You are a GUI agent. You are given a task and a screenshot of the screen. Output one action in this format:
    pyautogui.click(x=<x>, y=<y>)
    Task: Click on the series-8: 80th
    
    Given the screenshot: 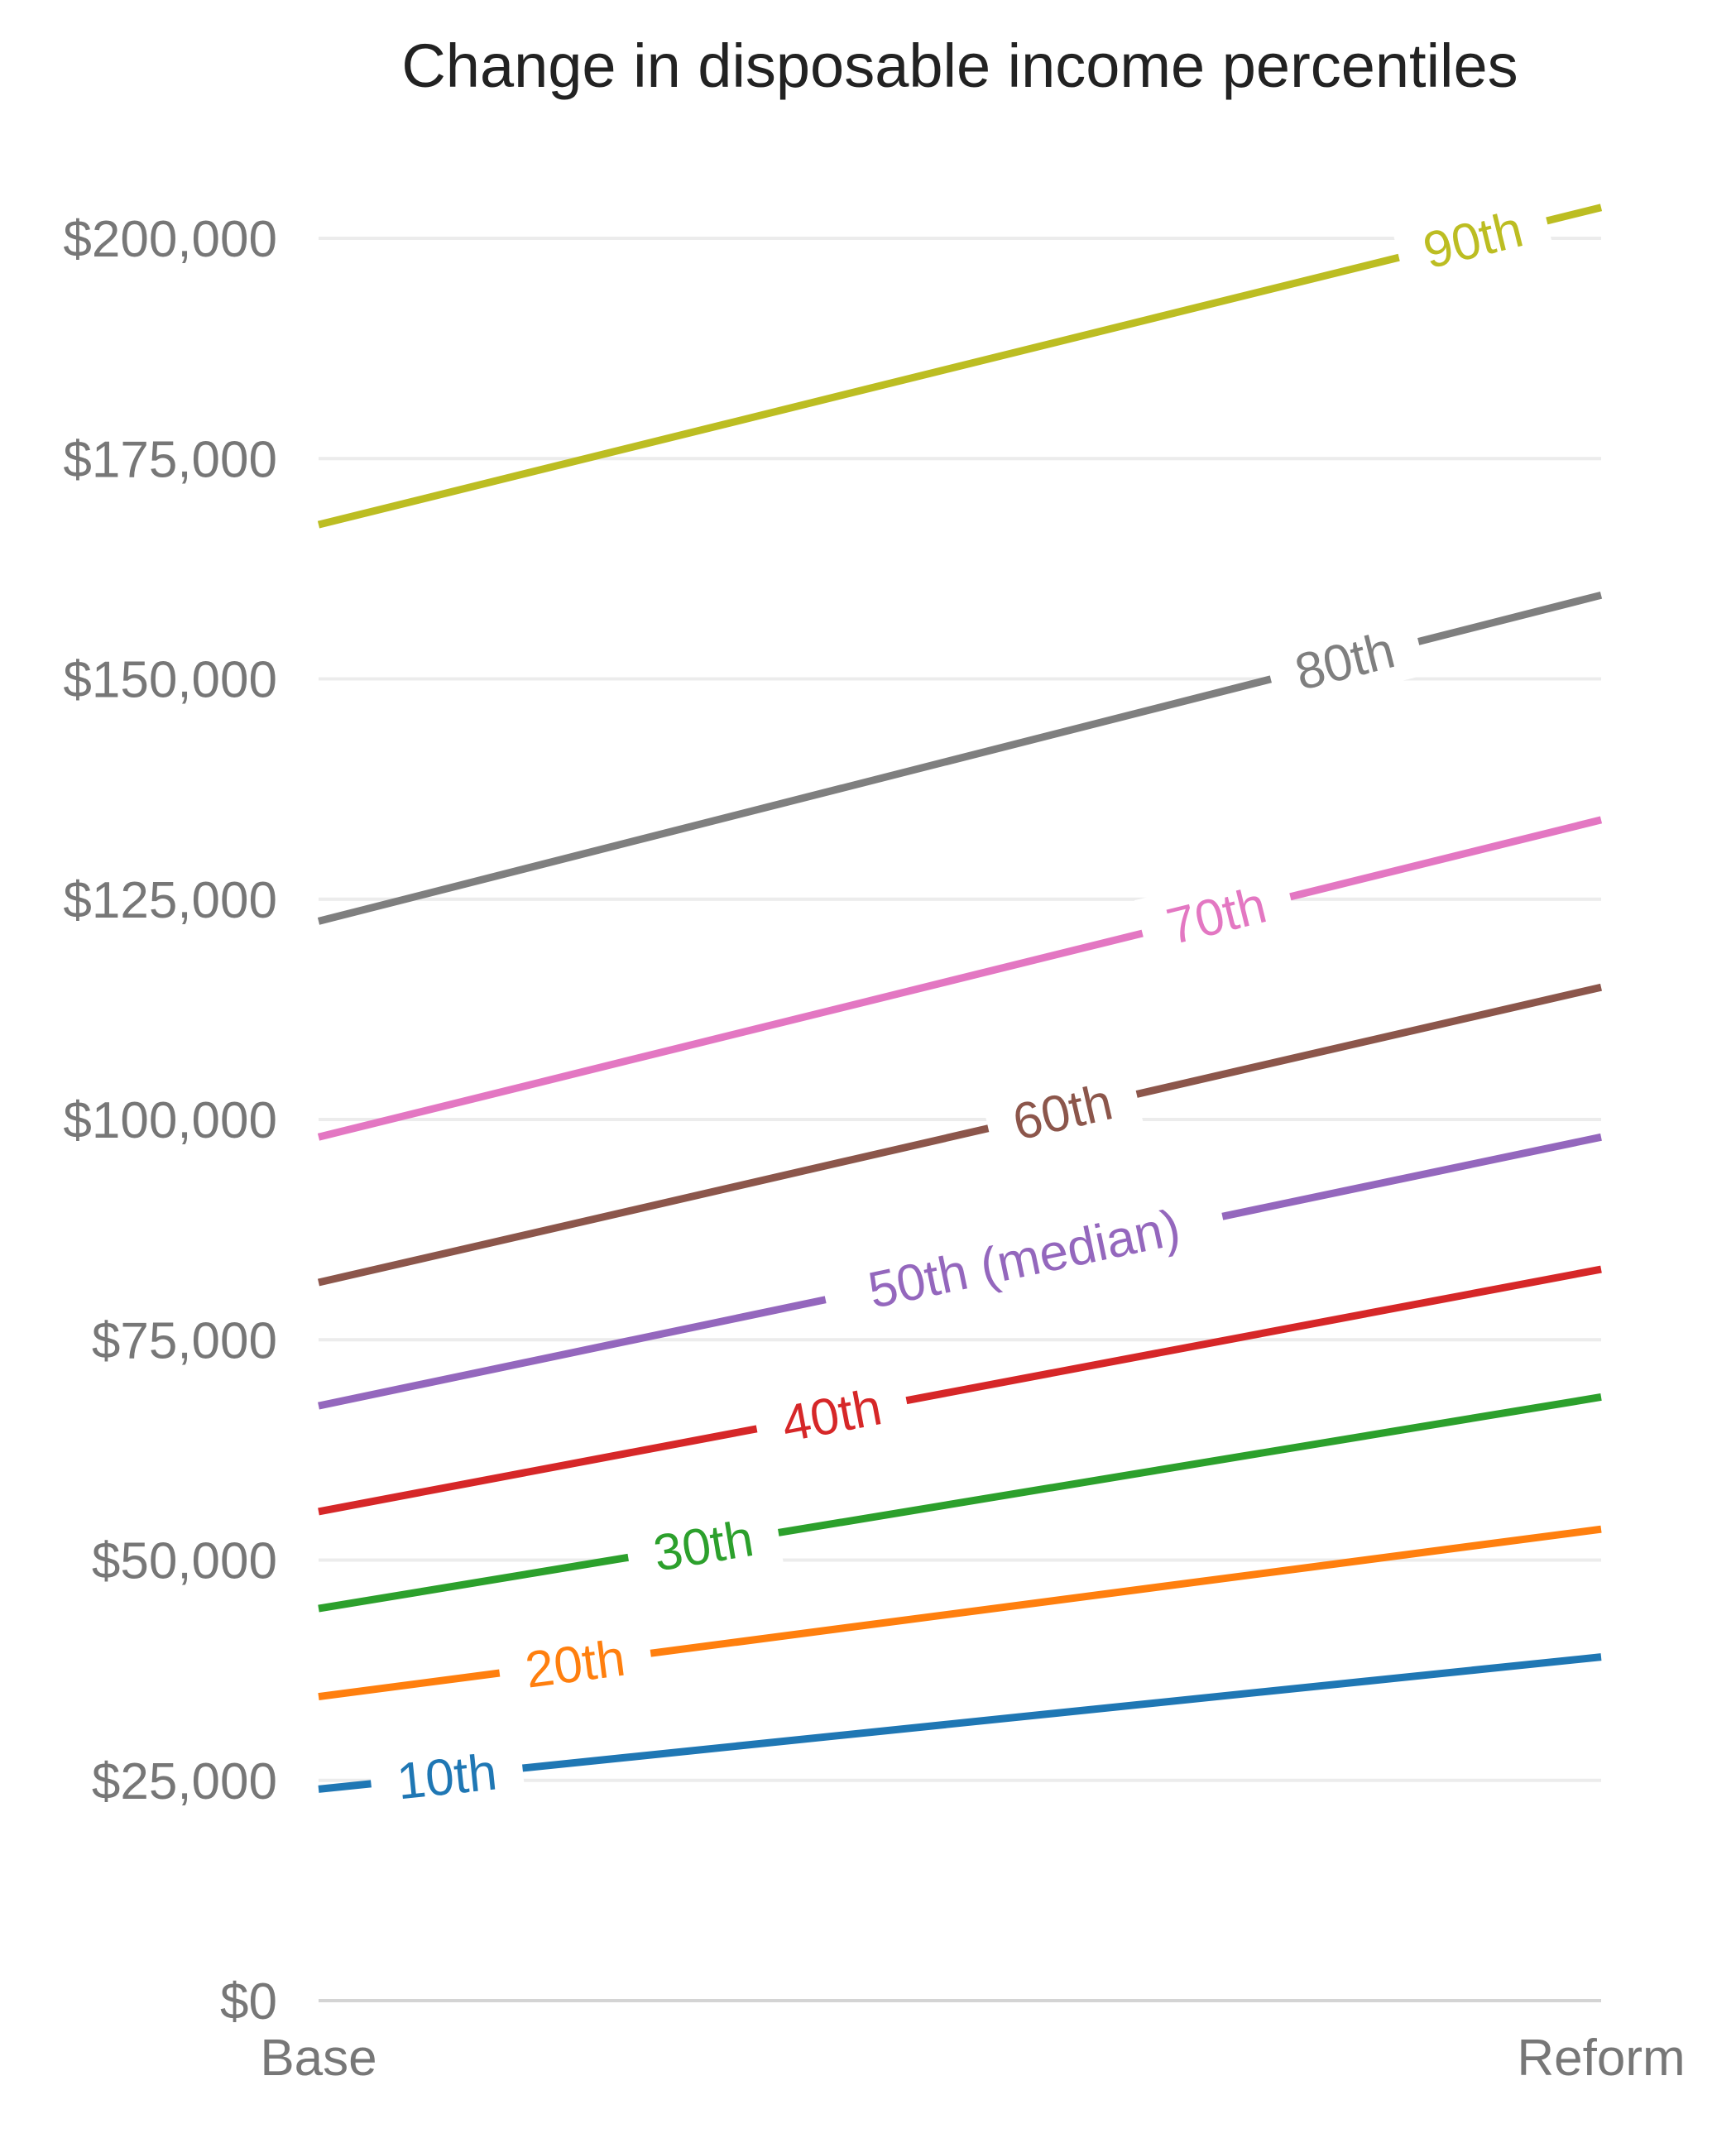 What is the action you would take?
    pyautogui.click(x=960, y=758)
    